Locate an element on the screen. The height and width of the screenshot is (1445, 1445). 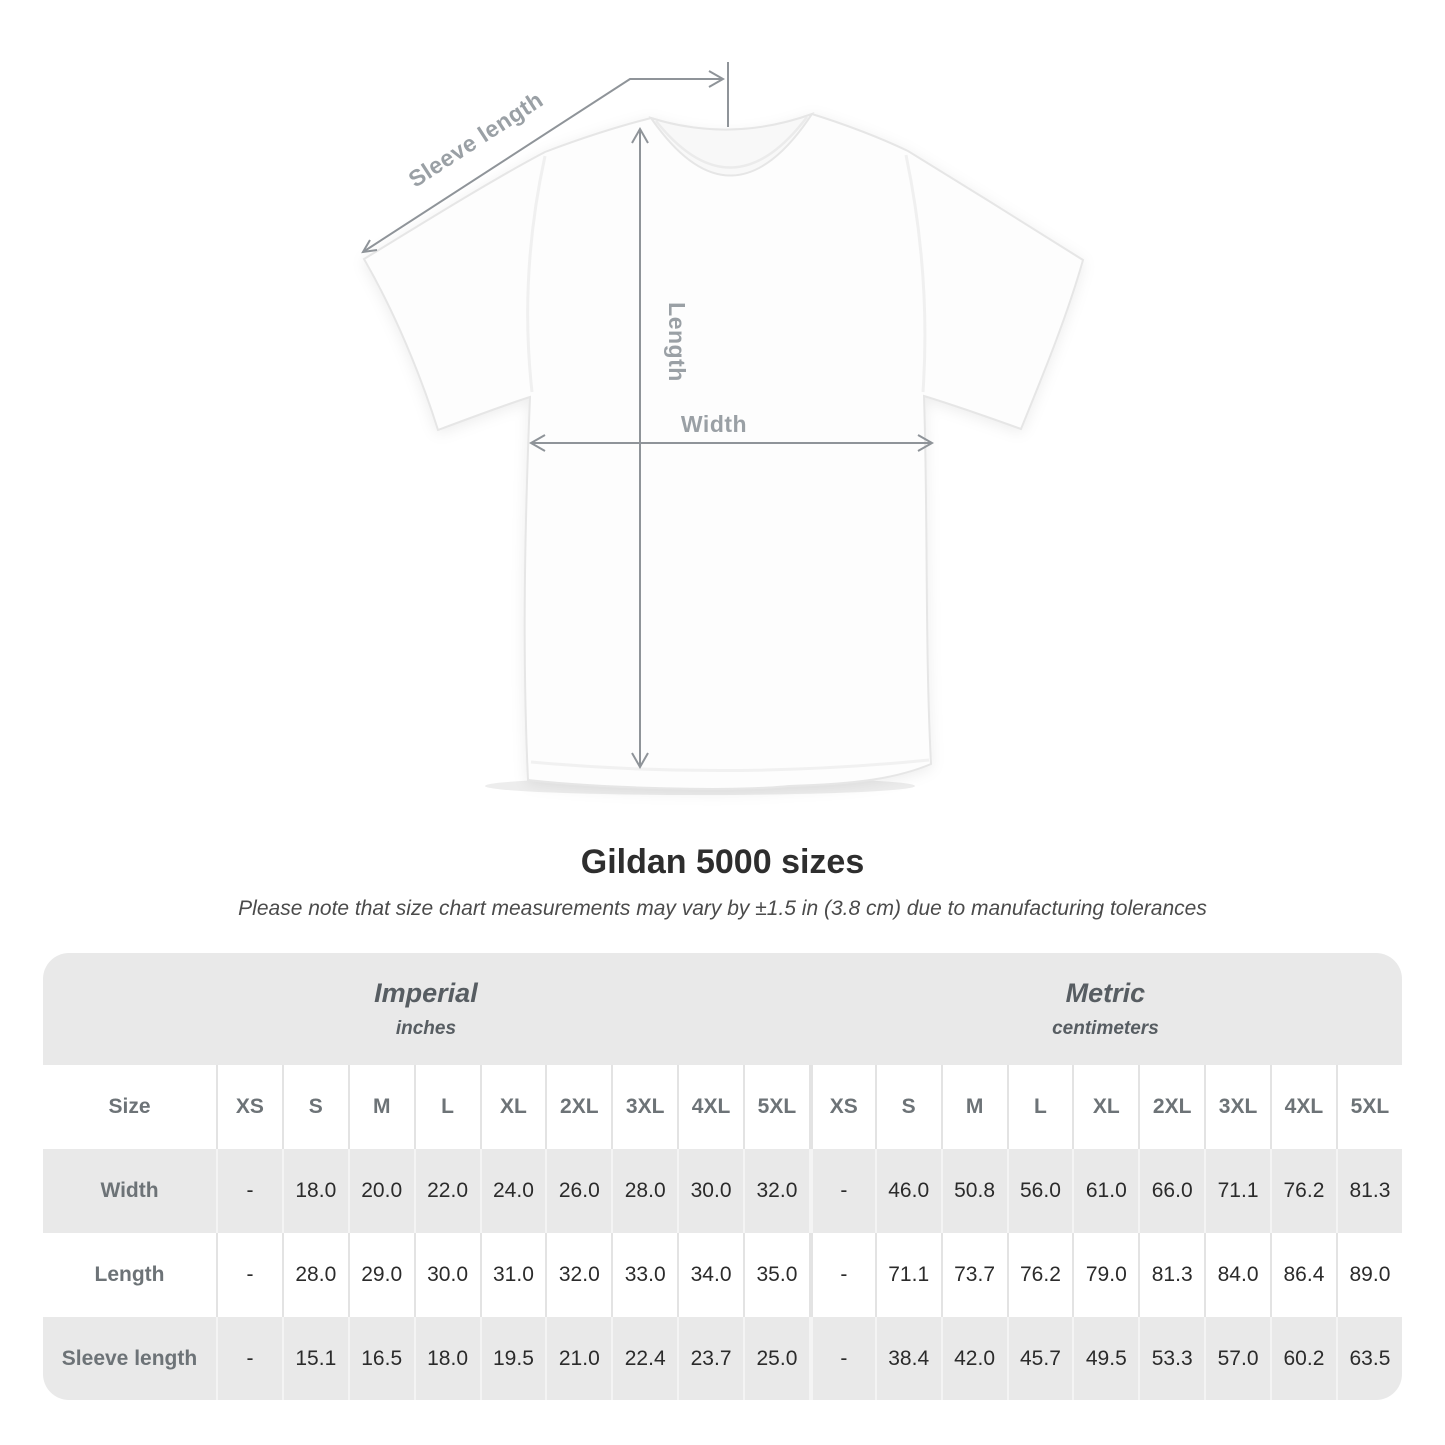
metric-band-unit: centimeters is located at coordinates (1105, 1028).